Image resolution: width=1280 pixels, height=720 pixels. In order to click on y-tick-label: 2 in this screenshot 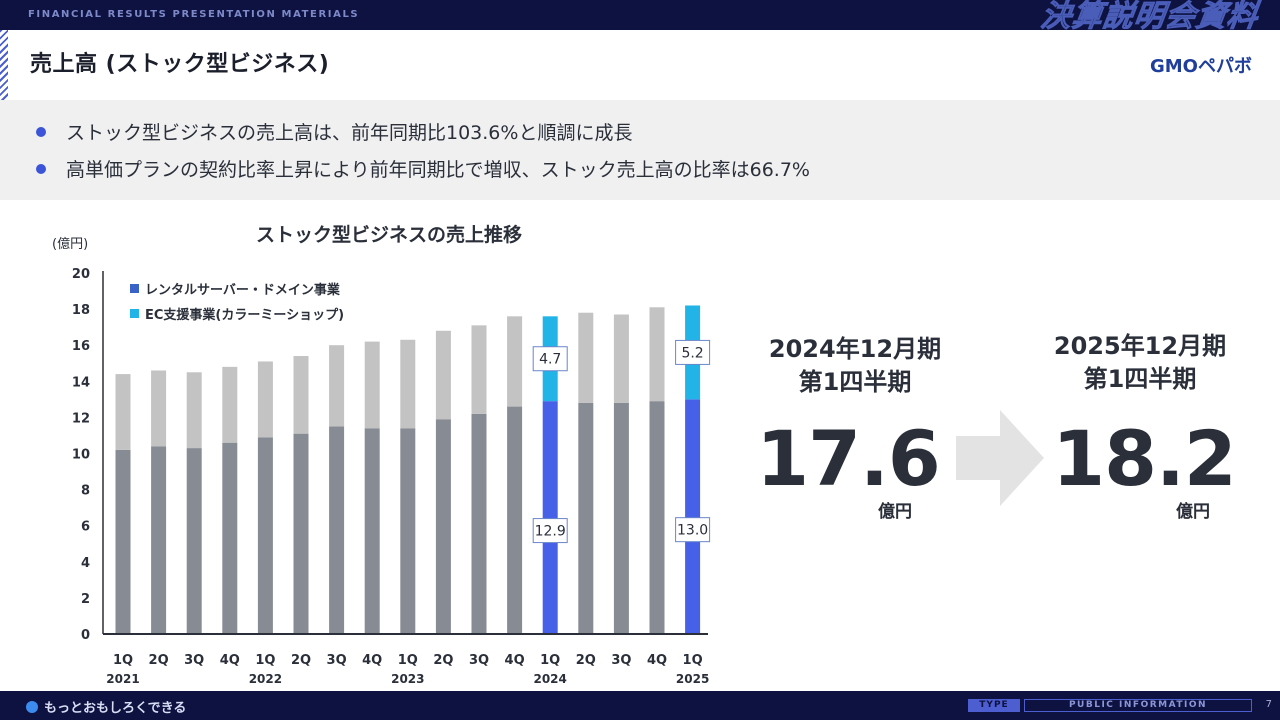, I will do `click(85, 599)`.